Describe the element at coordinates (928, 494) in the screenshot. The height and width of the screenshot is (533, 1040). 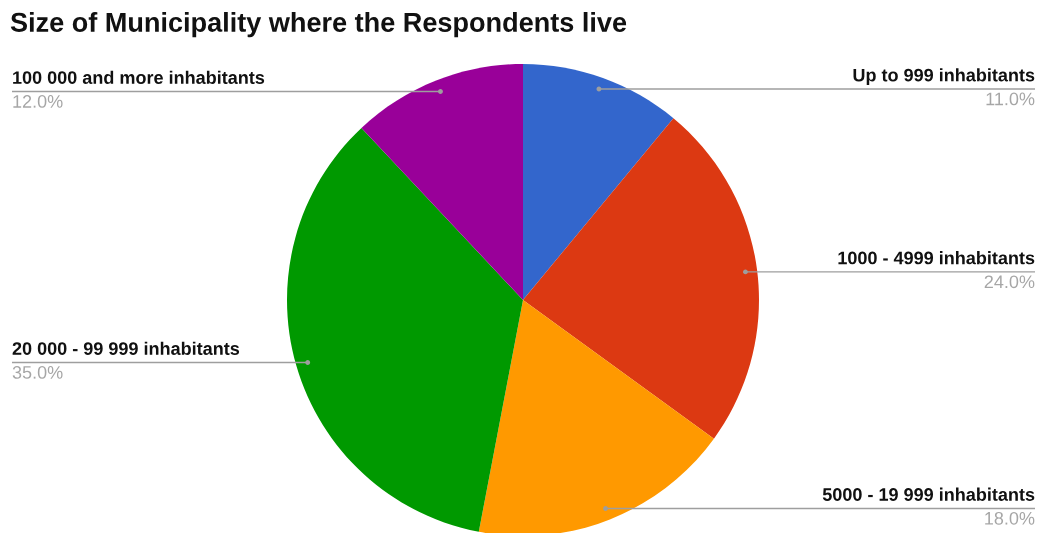
I see `slice-label: 5000 - 19 999 inhabitants` at that location.